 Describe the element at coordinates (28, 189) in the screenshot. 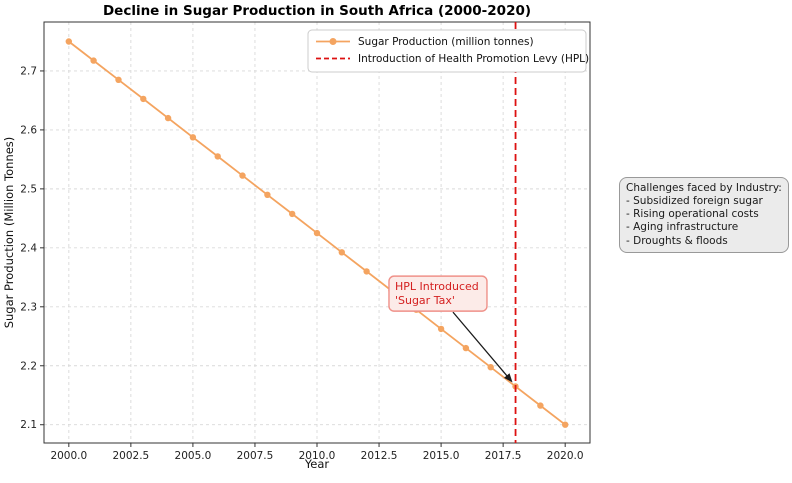

I see `y-tick-label: 2.5` at that location.